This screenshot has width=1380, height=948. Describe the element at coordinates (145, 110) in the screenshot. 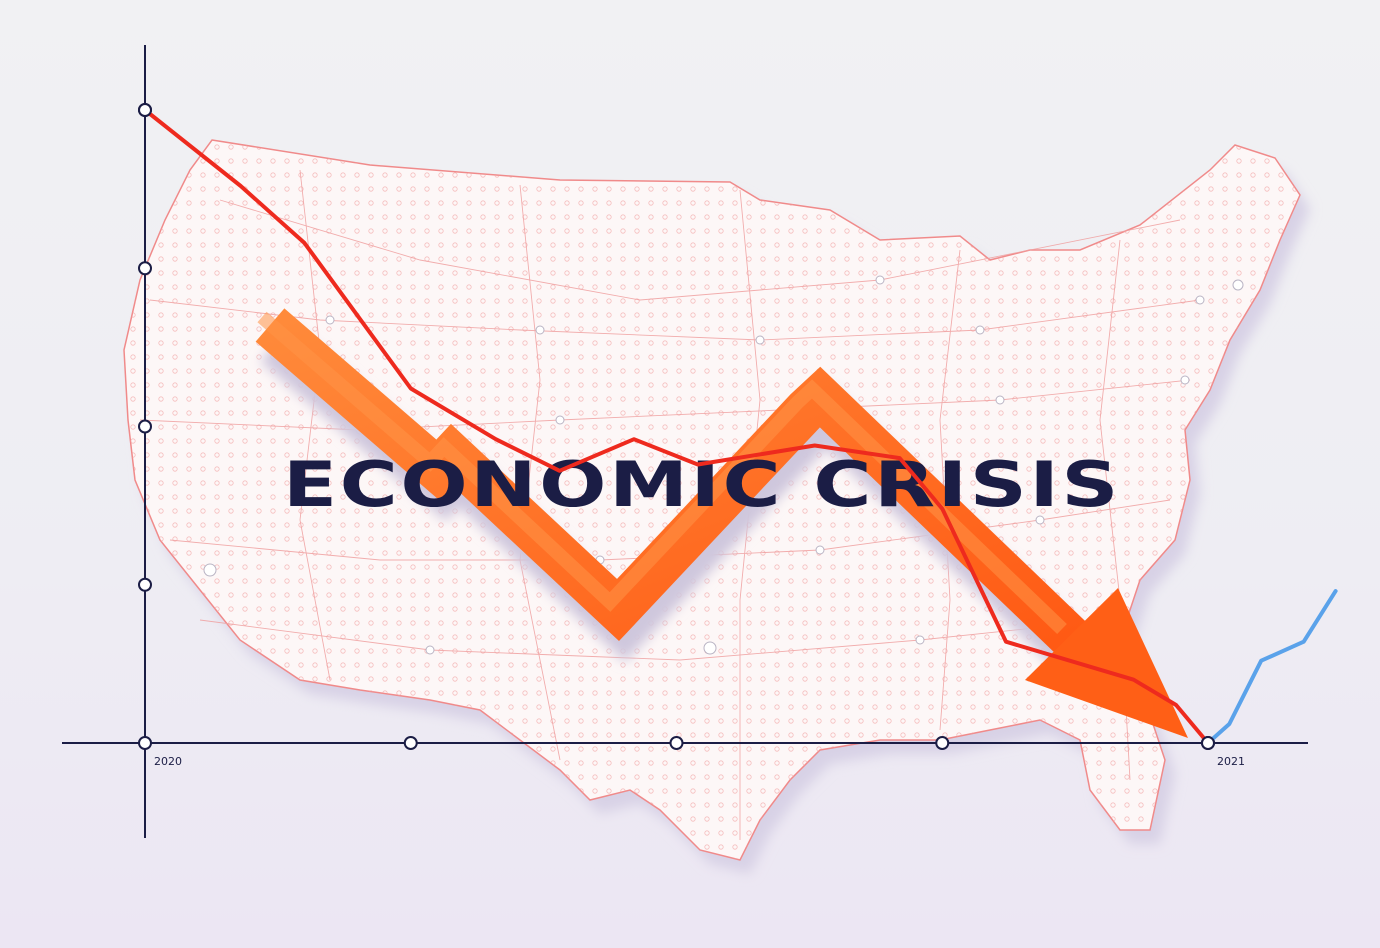

I see `series-point-start` at that location.